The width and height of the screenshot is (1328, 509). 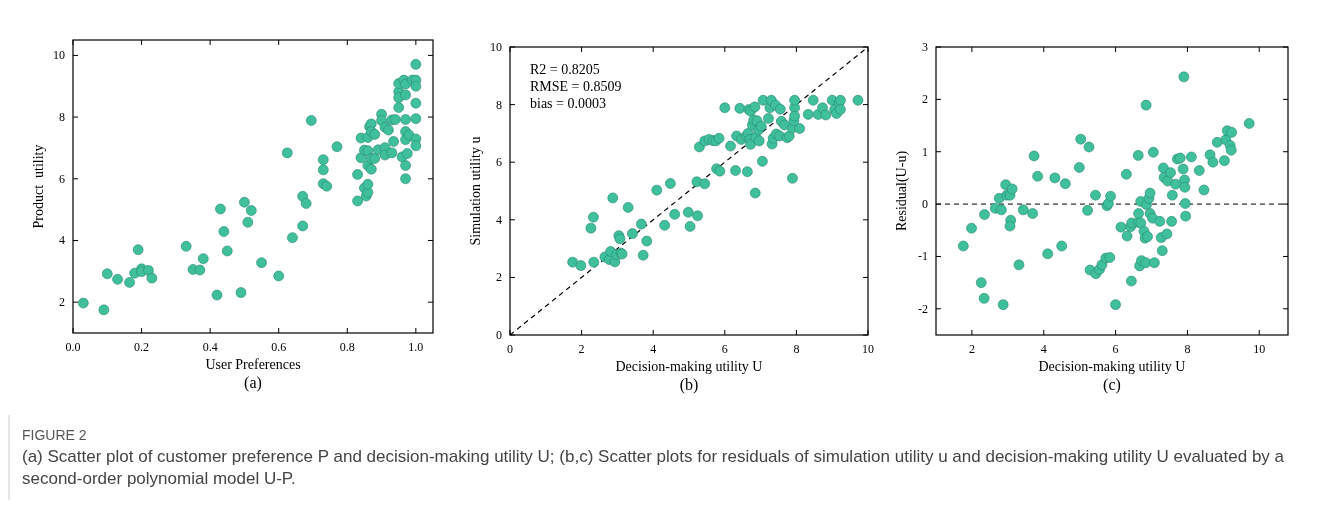 I want to click on x-tick-label: 0.0, so click(x=73, y=347).